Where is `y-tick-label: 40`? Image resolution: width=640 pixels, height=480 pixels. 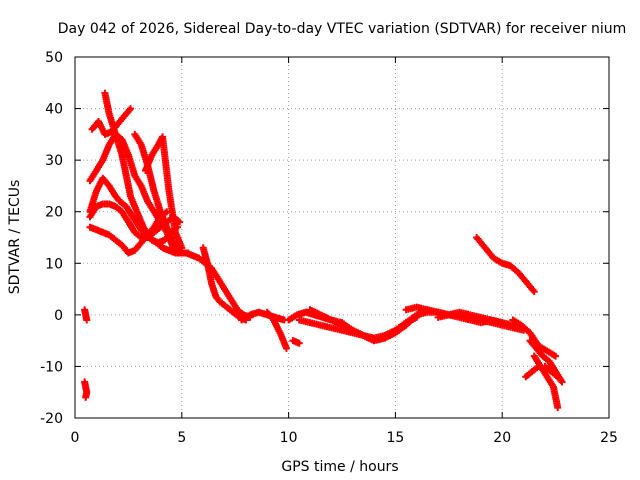 y-tick-label: 40 is located at coordinates (54, 110).